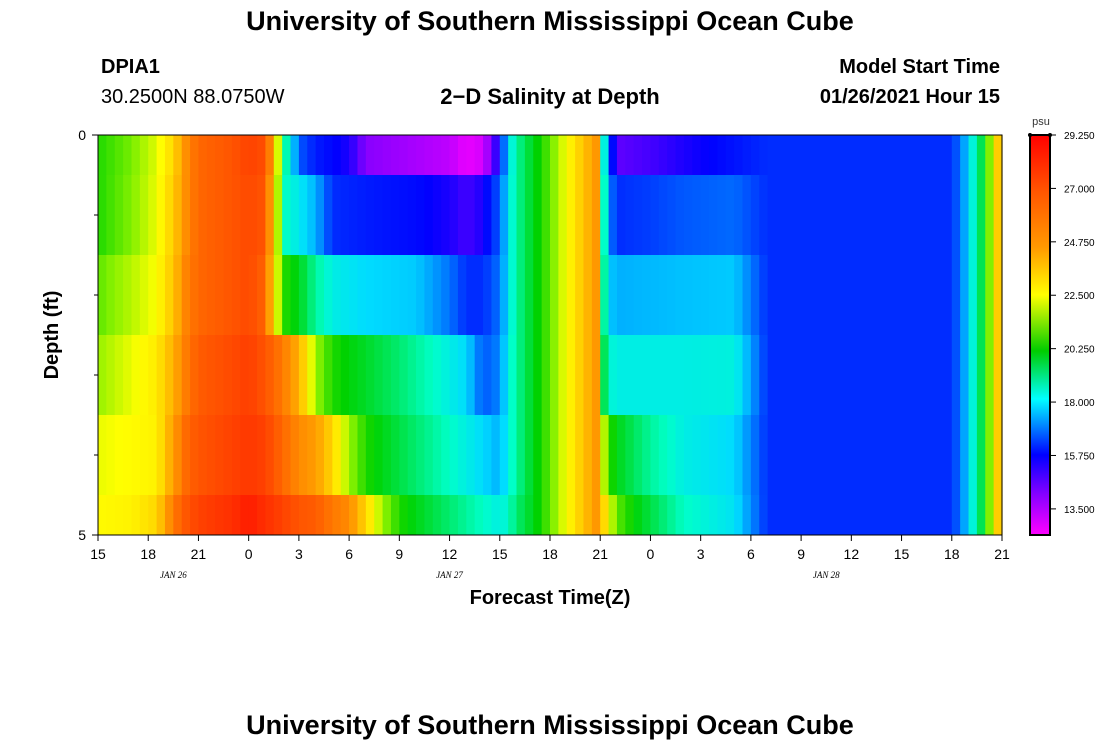 The width and height of the screenshot is (1100, 750). What do you see at coordinates (751, 554) in the screenshot?
I see `x-tick-label: 6` at bounding box center [751, 554].